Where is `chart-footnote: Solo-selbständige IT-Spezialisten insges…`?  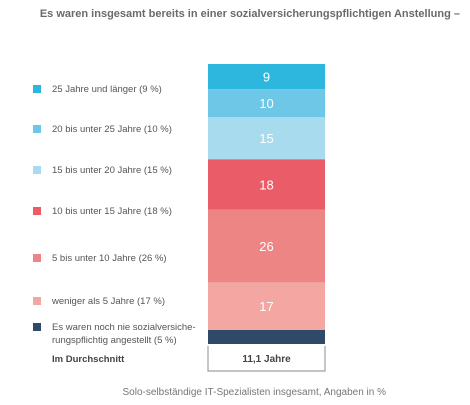
chart-footnote: Solo-selbständige IT-Spezialisten insges… is located at coordinates (254, 392).